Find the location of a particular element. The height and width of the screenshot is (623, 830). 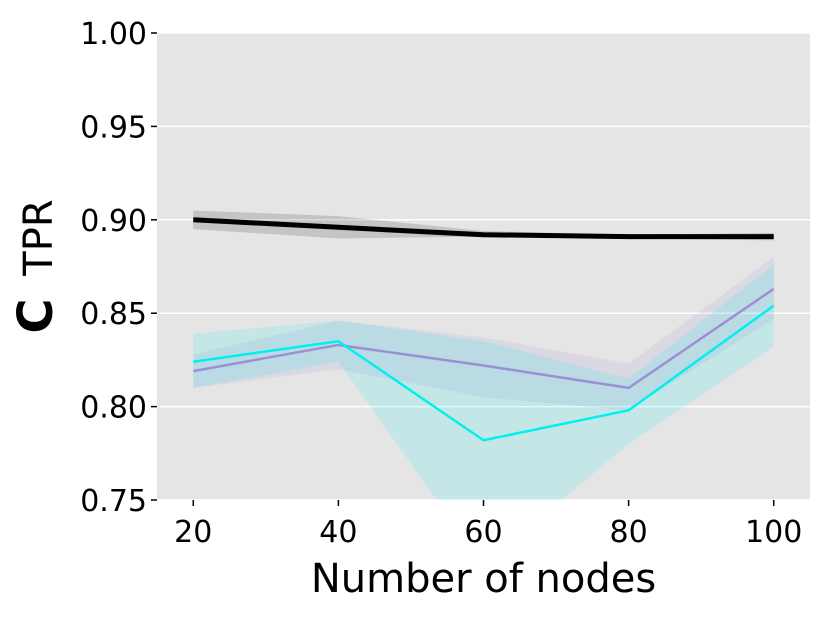

x-tick-label-20: 20 is located at coordinates (193, 532).